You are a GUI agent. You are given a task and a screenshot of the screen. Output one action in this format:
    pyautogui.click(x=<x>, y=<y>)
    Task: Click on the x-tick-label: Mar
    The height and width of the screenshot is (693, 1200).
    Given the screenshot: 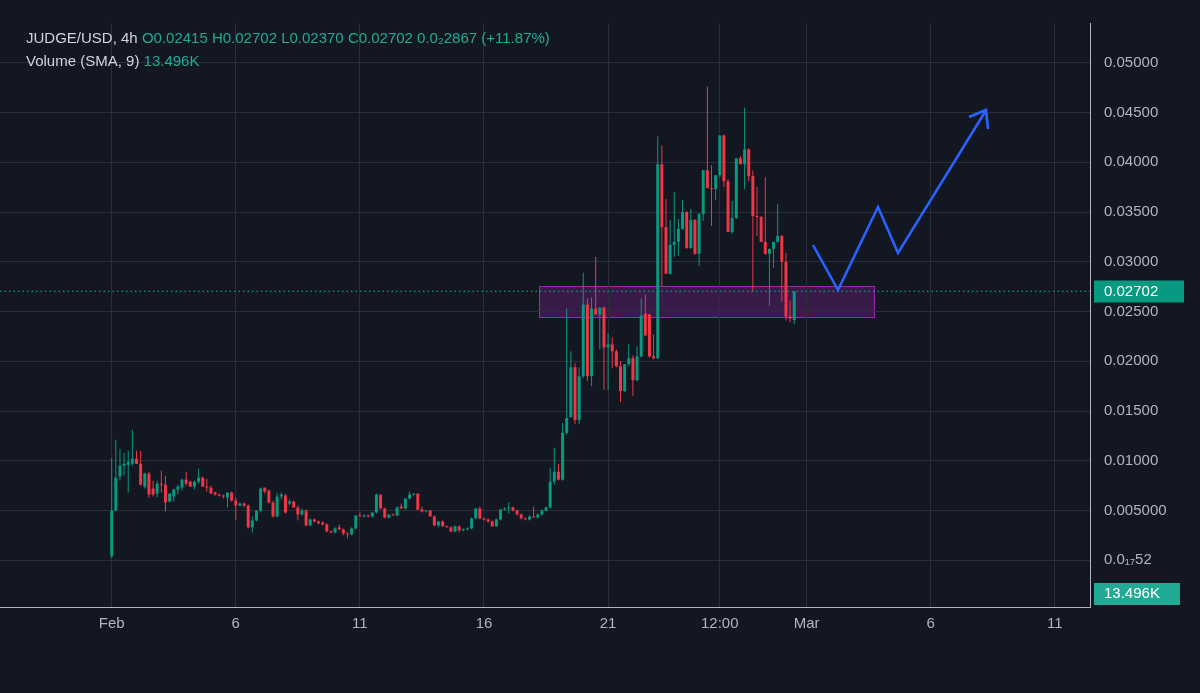 What is the action you would take?
    pyautogui.click(x=806, y=623)
    